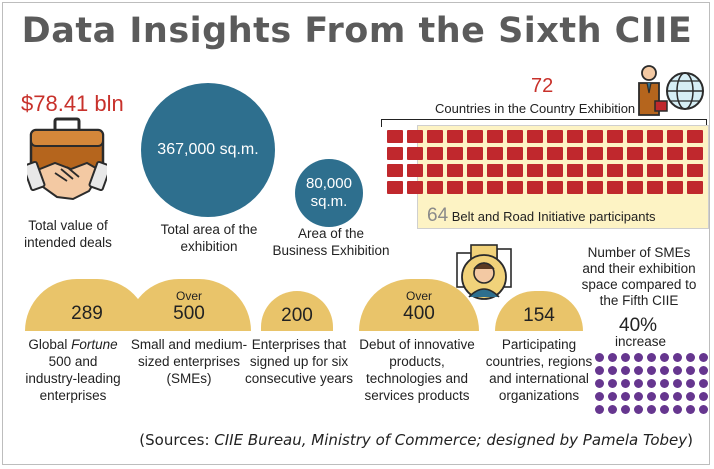  Describe the element at coordinates (329, 201) in the screenshot. I see `business-area-value-2: sq.m.` at that location.